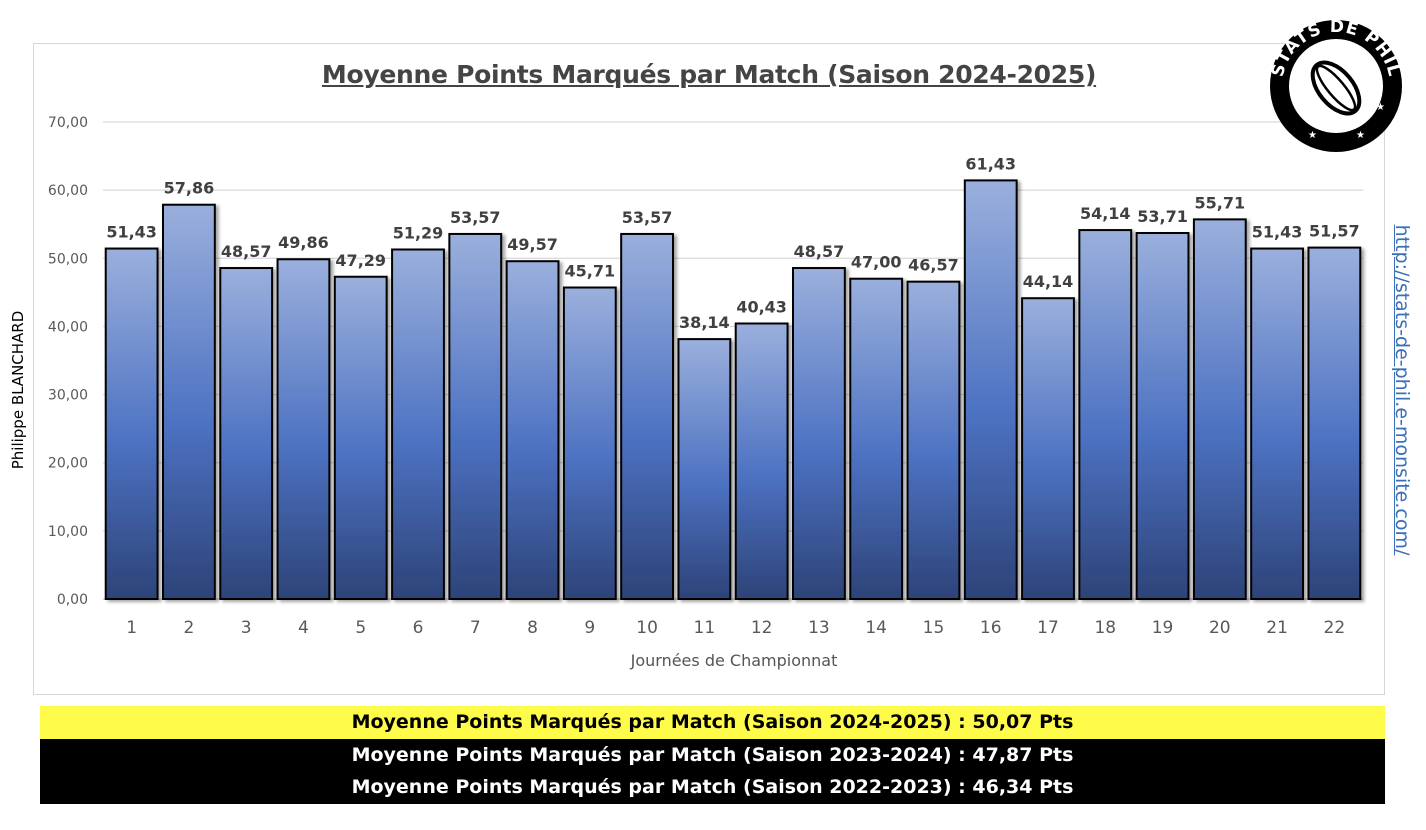 The width and height of the screenshot is (1426, 830). What do you see at coordinates (934, 628) in the screenshot?
I see `x-tick-label: 15` at bounding box center [934, 628].